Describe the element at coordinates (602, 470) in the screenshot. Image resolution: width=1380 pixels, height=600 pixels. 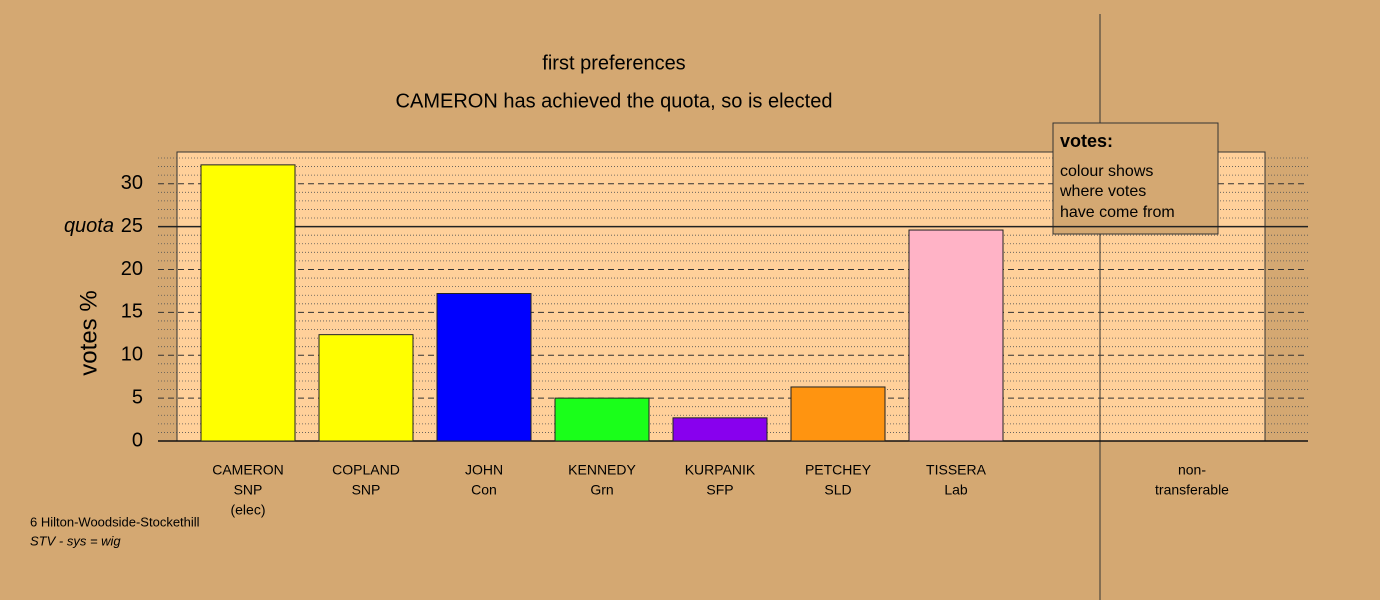
I see `x-tick-label: KENNEDY` at that location.